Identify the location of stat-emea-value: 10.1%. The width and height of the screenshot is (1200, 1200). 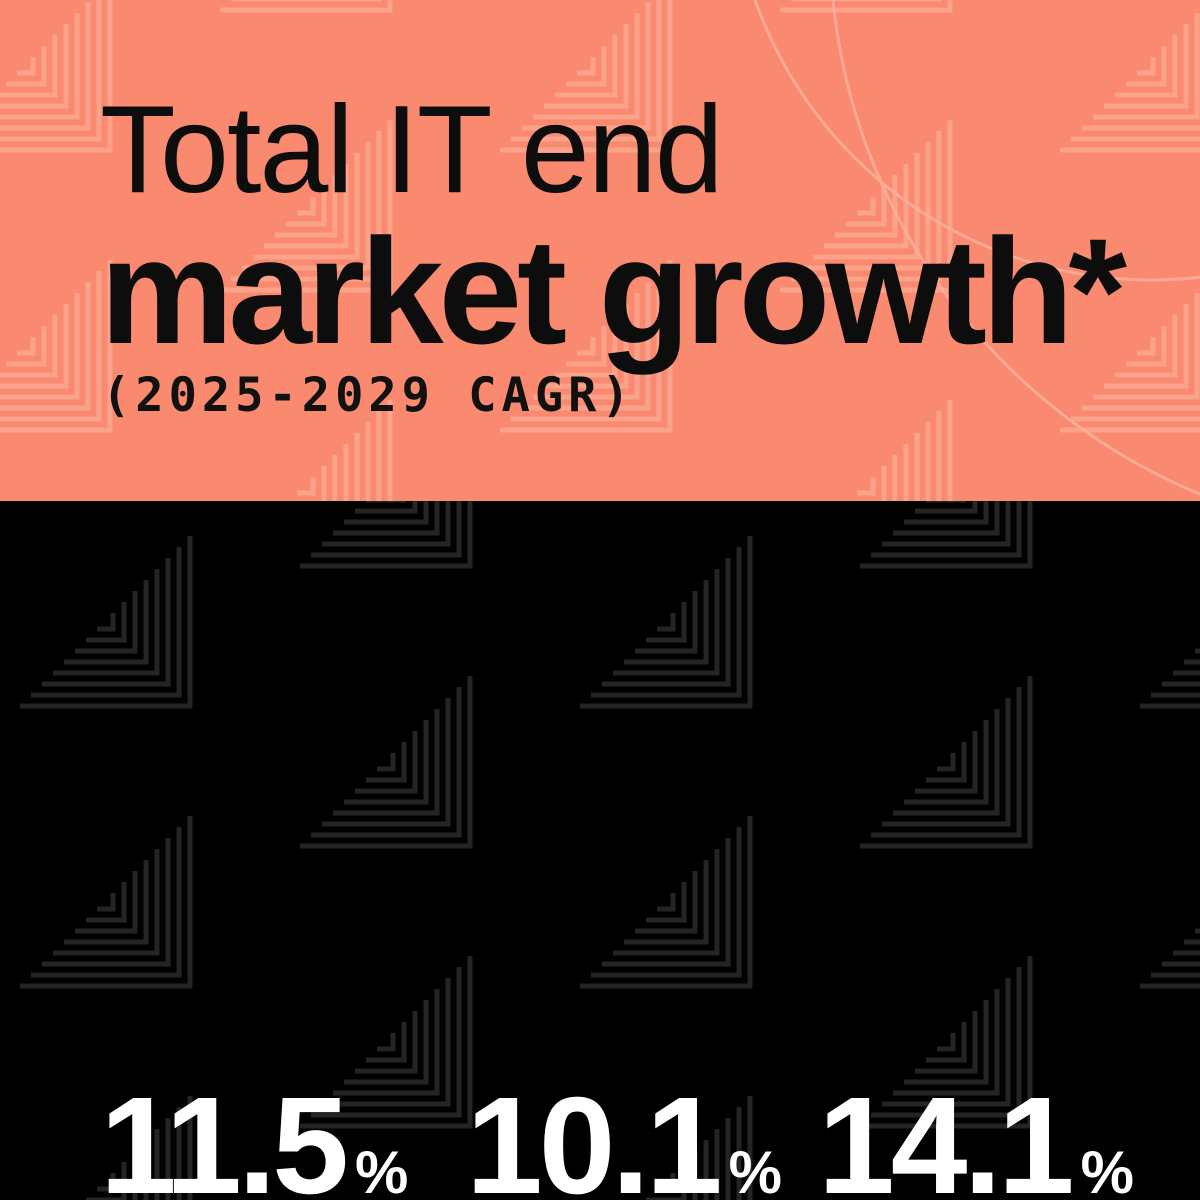
(636, 1138).